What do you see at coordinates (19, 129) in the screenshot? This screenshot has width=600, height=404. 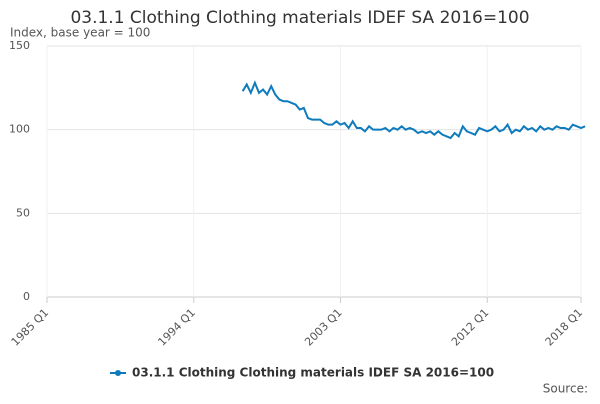 I see `y-tick-label: 100` at bounding box center [19, 129].